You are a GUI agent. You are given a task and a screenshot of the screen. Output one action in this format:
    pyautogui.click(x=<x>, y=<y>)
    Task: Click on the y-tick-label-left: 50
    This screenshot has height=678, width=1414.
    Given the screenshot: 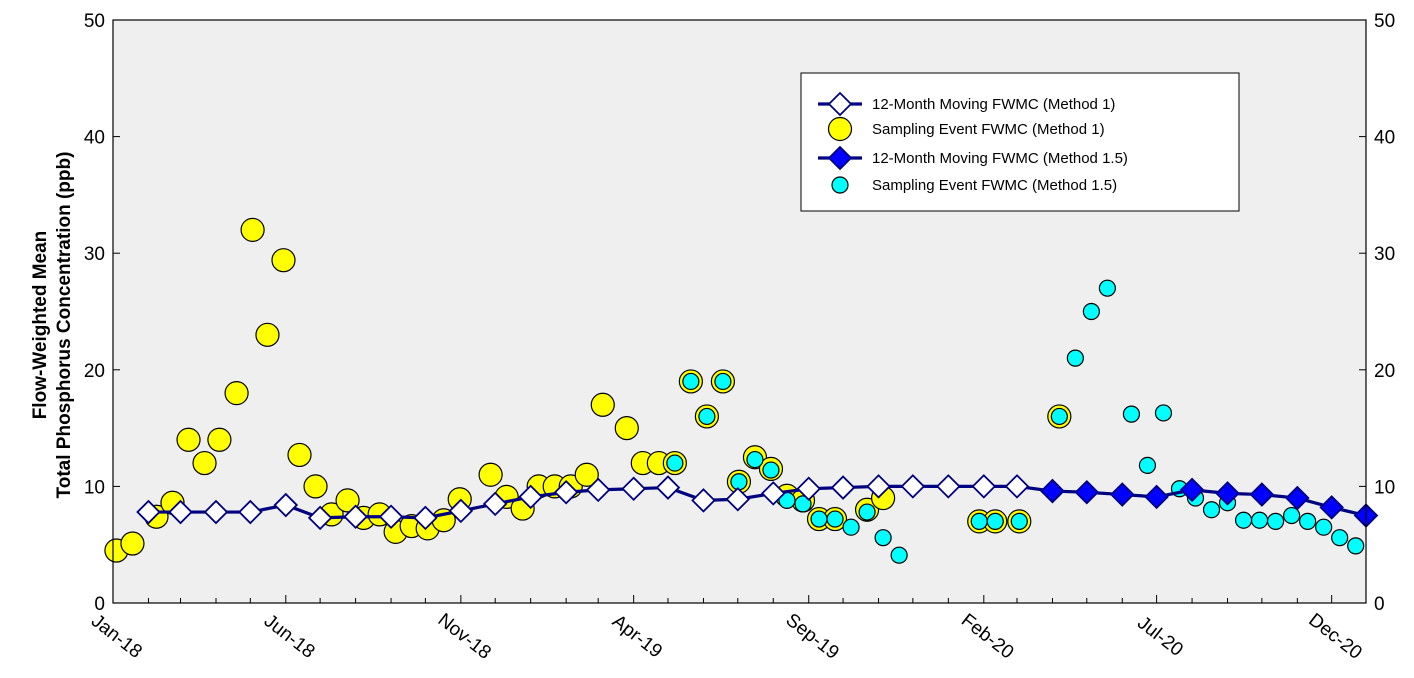 What is the action you would take?
    pyautogui.click(x=94, y=21)
    